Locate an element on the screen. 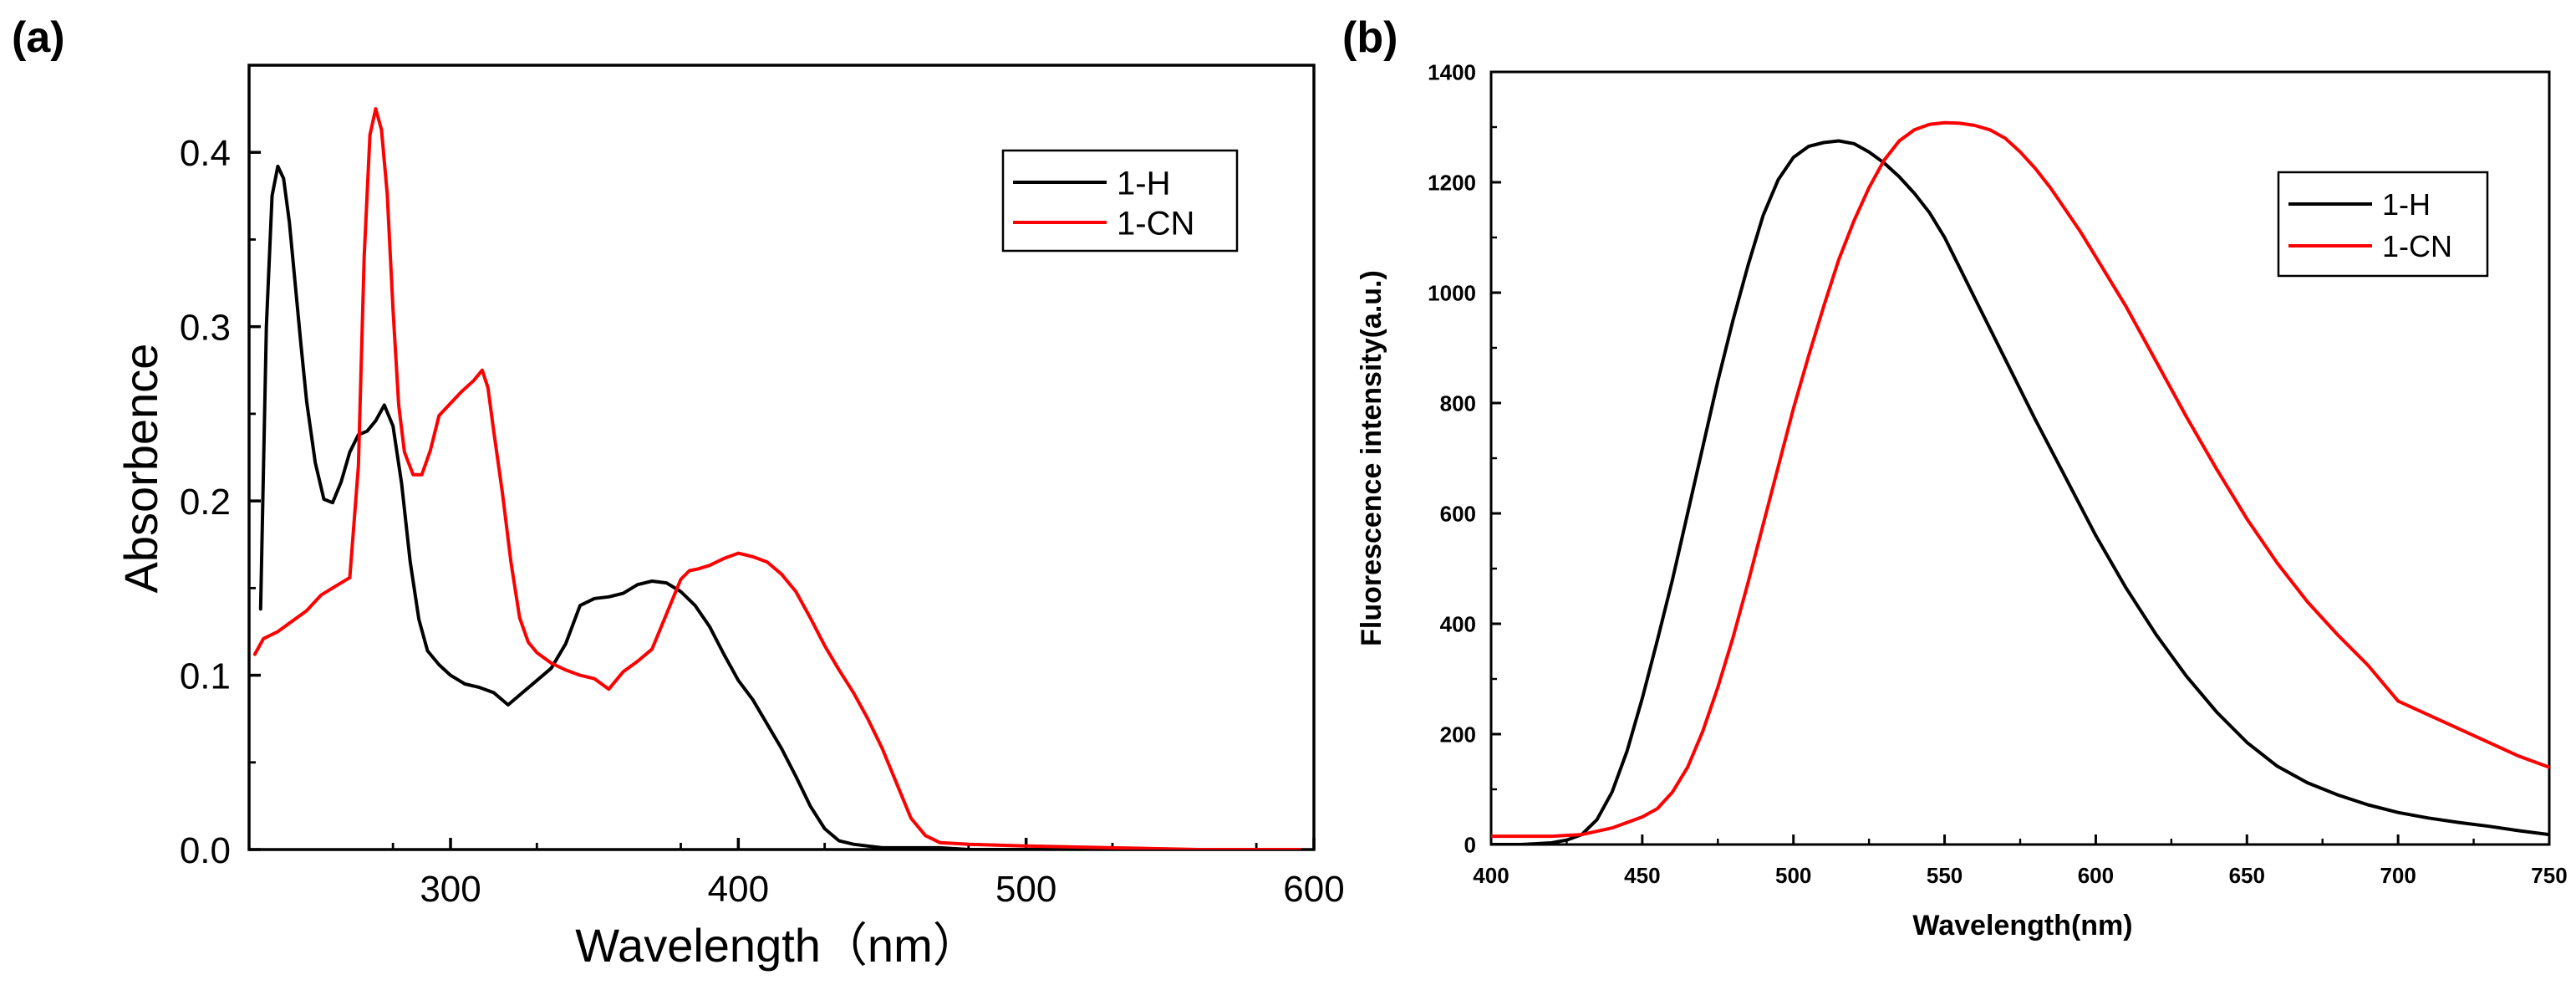  y-tick-label: 0.4 is located at coordinates (205, 153).